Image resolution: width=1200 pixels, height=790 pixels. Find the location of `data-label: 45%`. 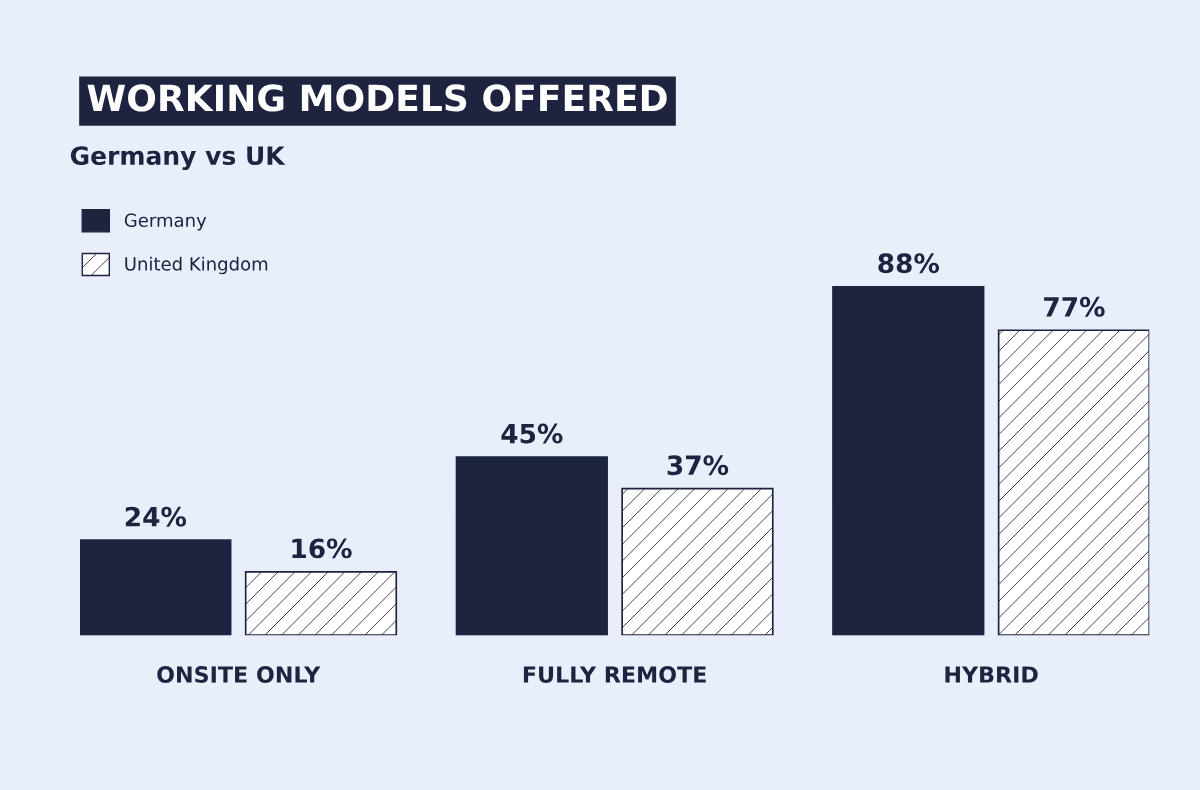

data-label: 45% is located at coordinates (532, 433).